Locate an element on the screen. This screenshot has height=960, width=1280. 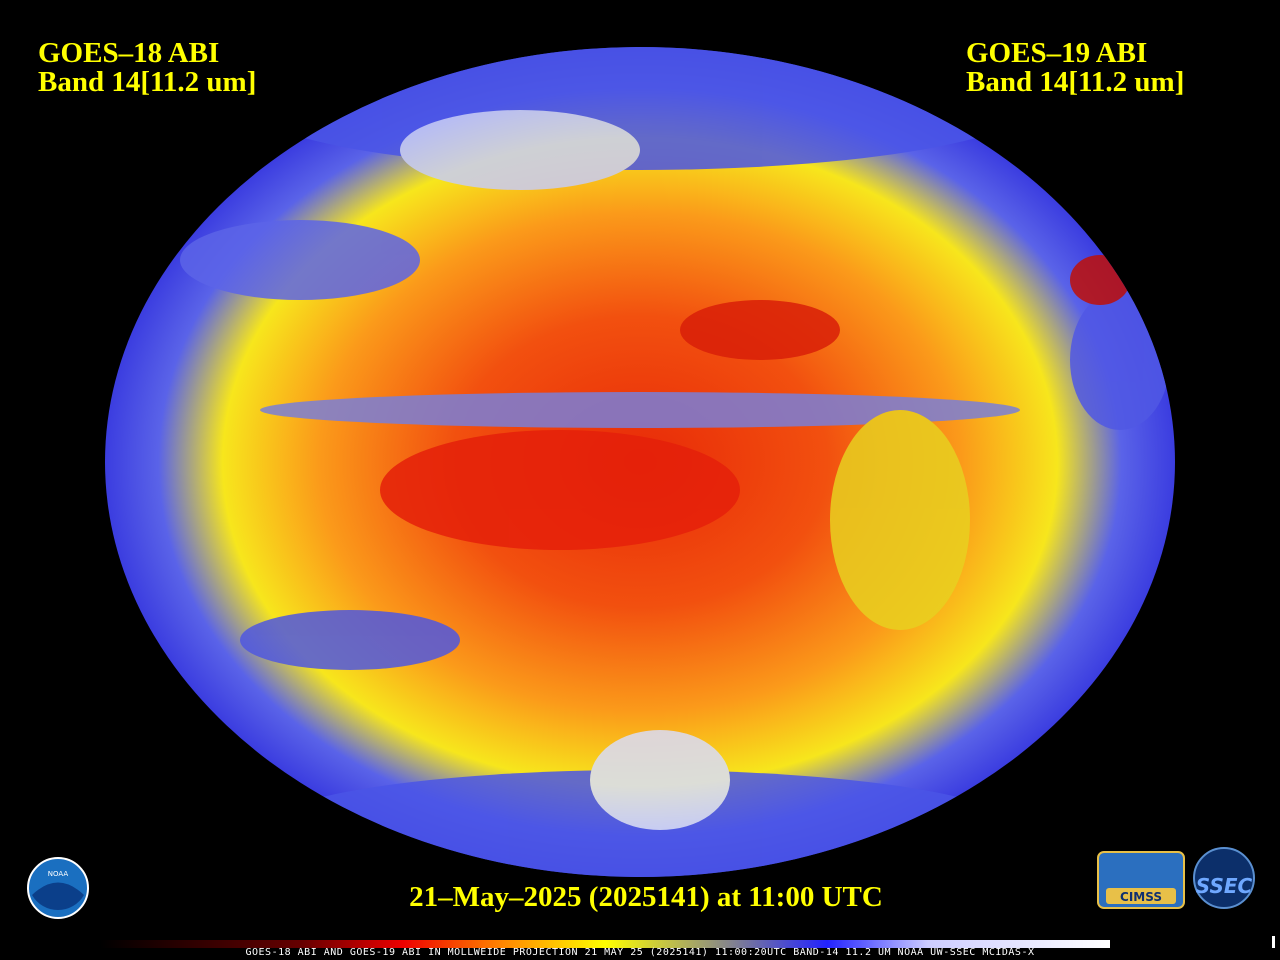
color-bar is located at coordinates (605, 944).